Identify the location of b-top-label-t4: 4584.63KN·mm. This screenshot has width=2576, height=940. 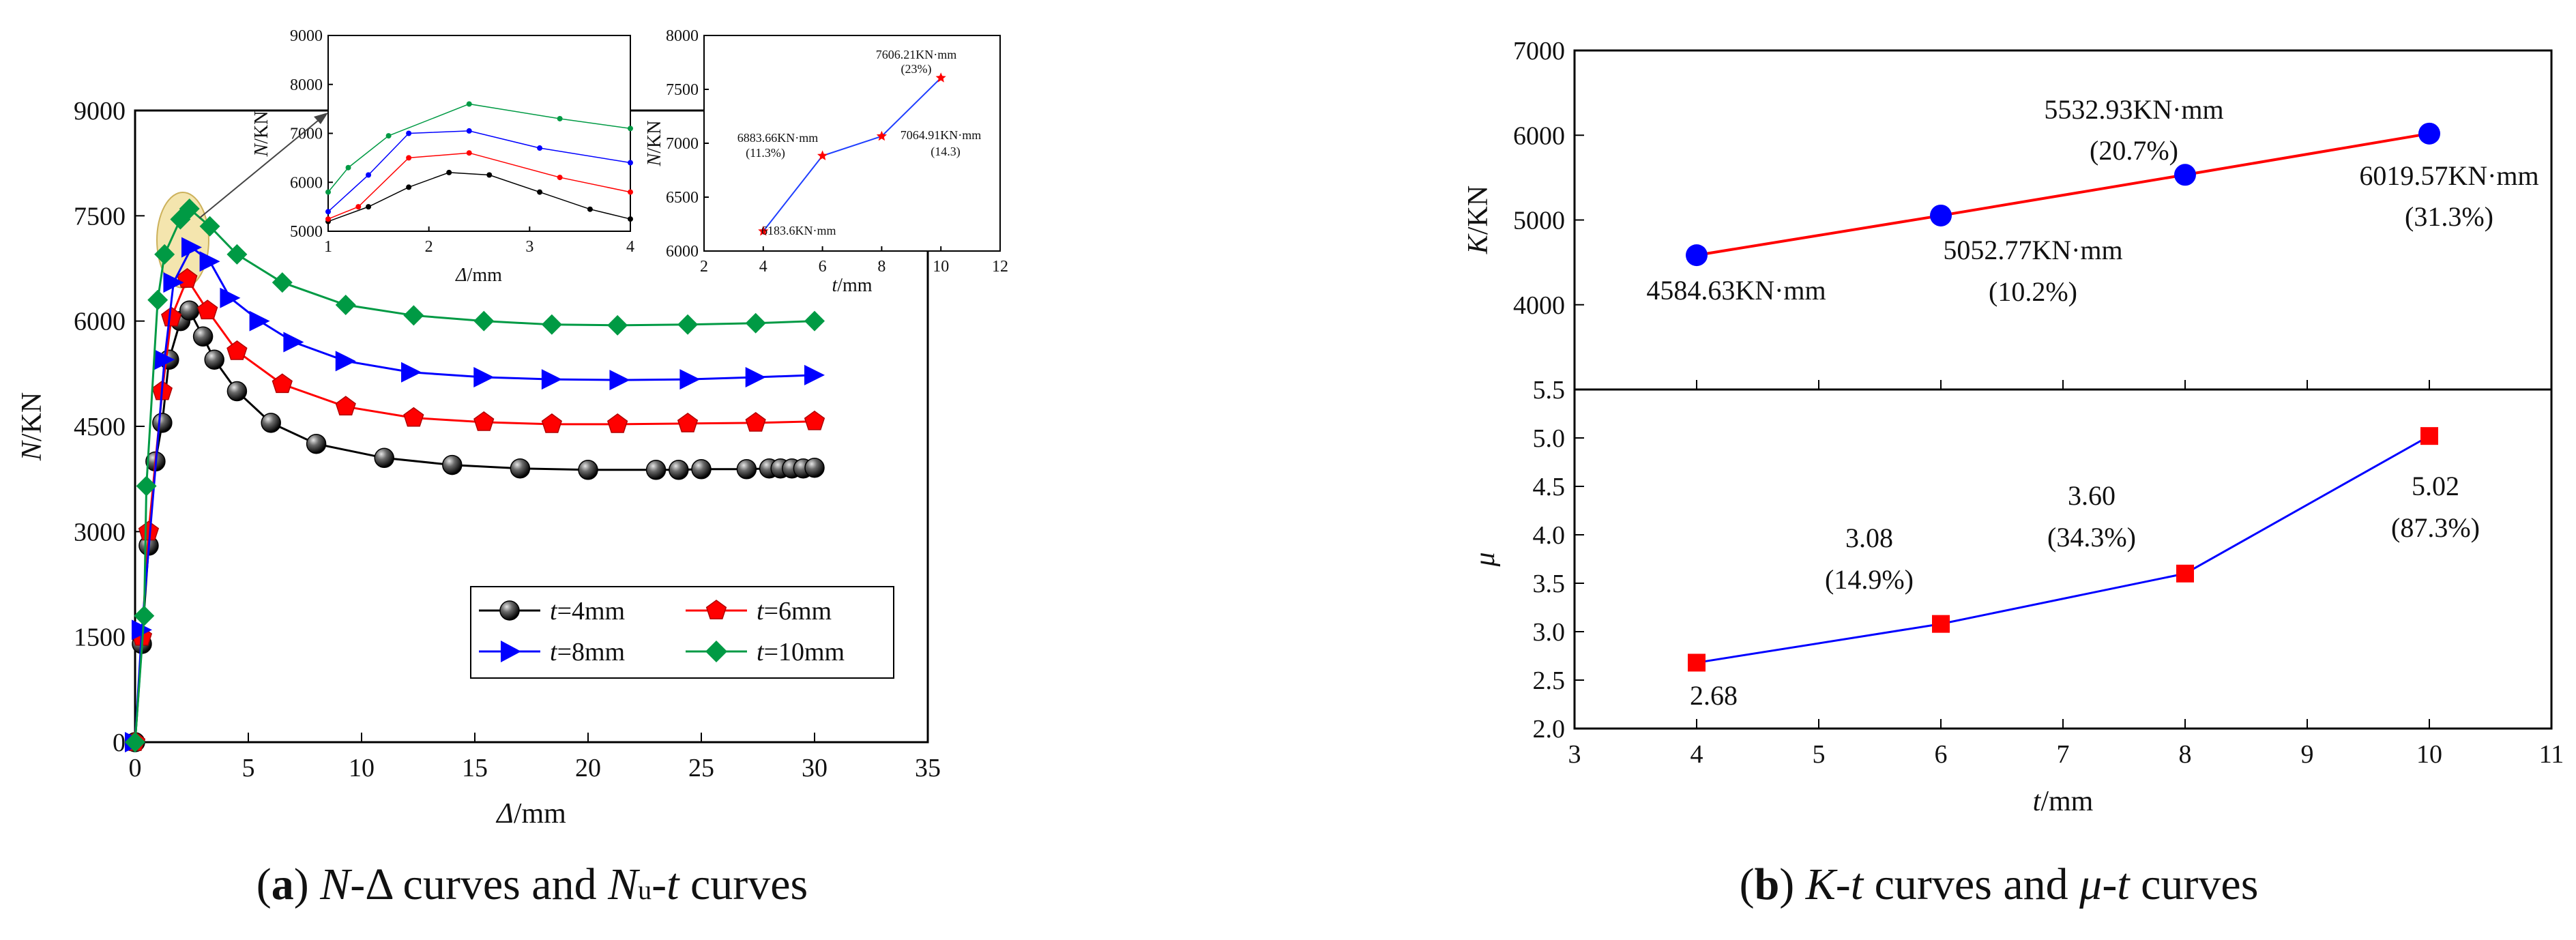
(1736, 290).